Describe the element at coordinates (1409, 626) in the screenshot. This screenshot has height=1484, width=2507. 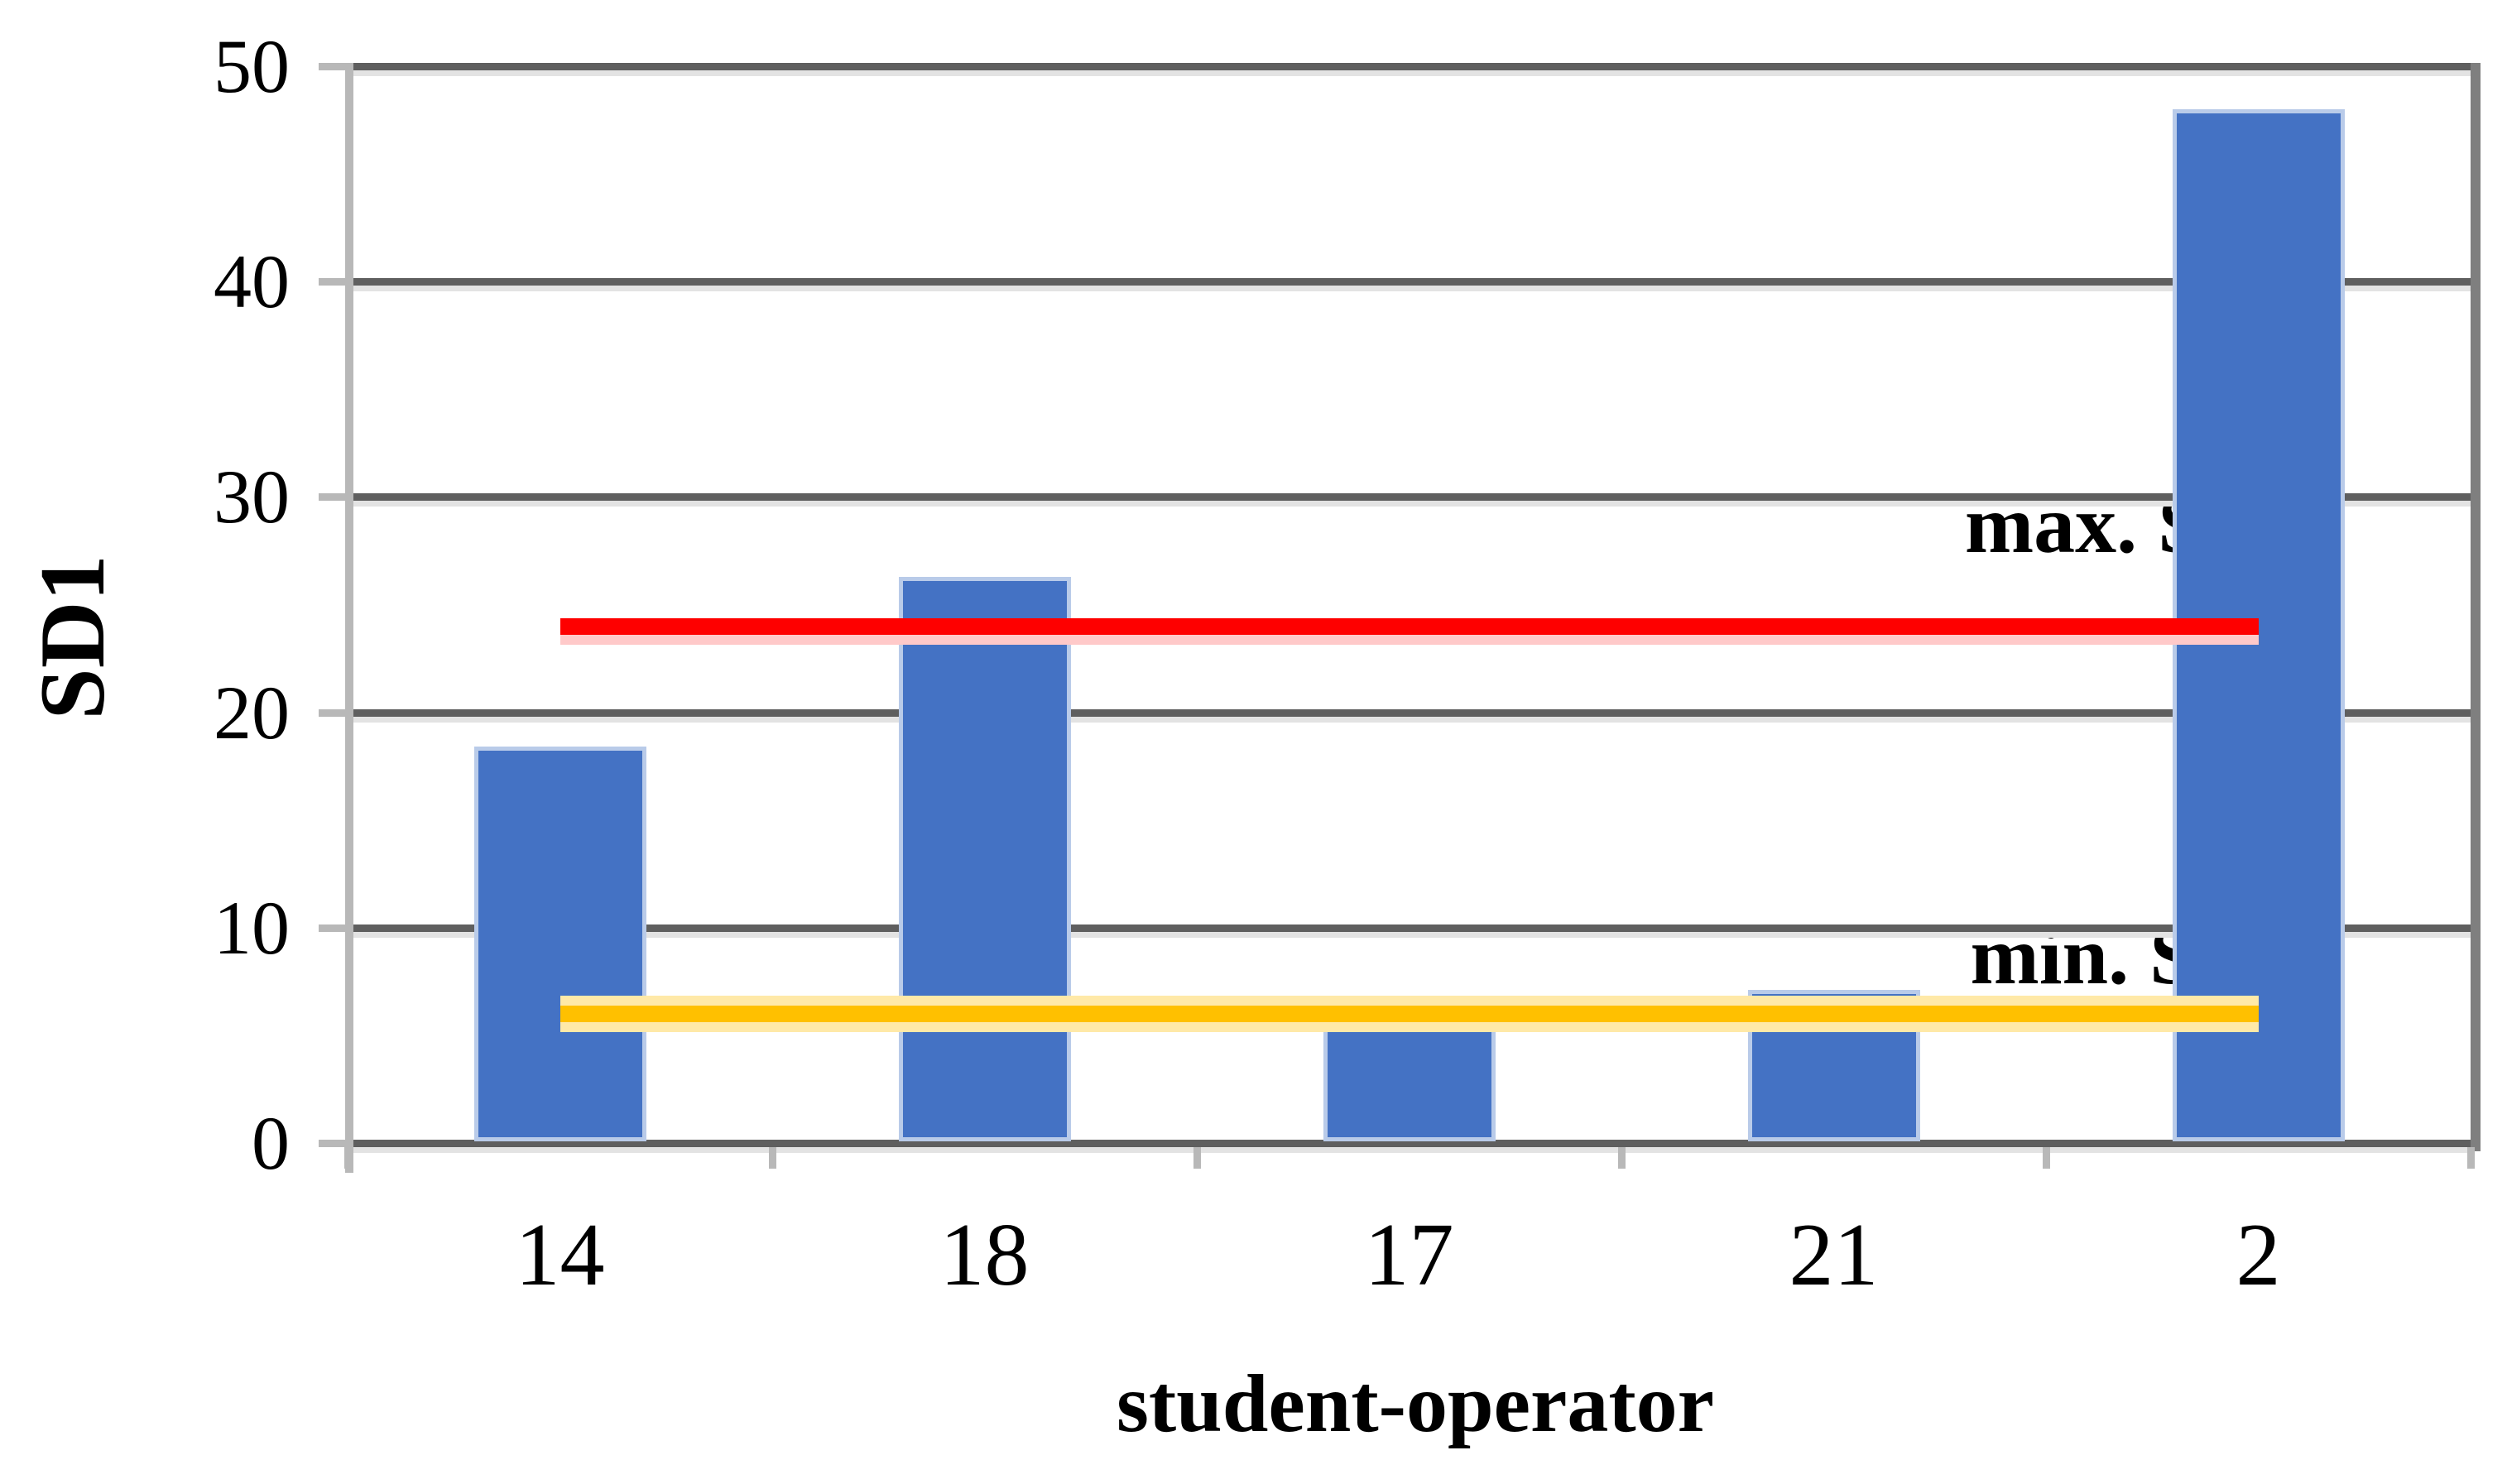
I see `reference-line-max` at that location.